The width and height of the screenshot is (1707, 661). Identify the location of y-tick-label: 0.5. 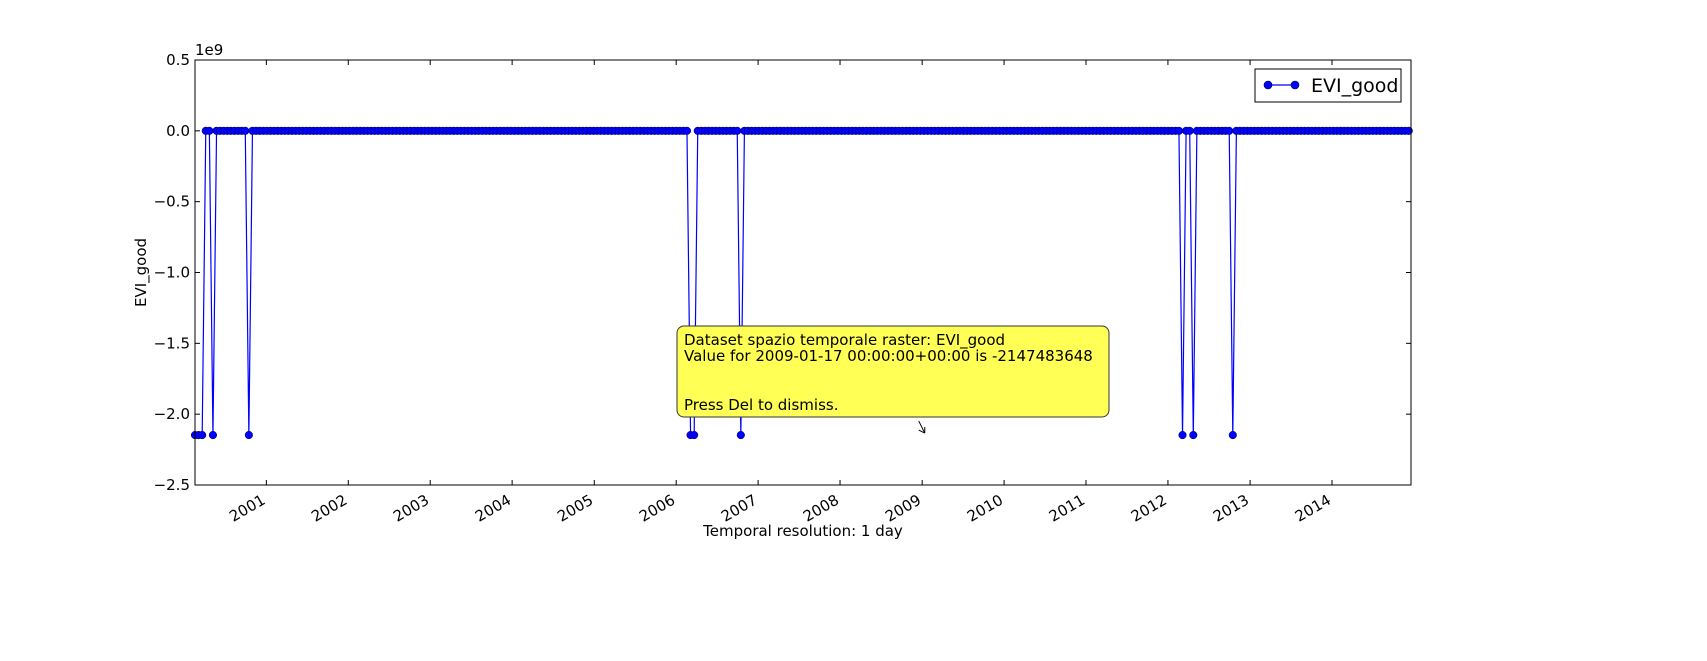
(178, 60).